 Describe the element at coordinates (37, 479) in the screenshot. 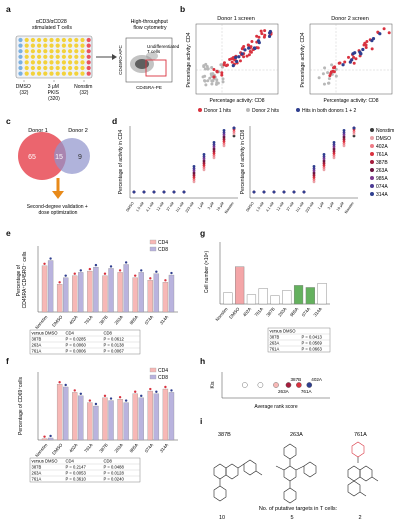

I see `pvalue-table-cell: 761A` at that location.